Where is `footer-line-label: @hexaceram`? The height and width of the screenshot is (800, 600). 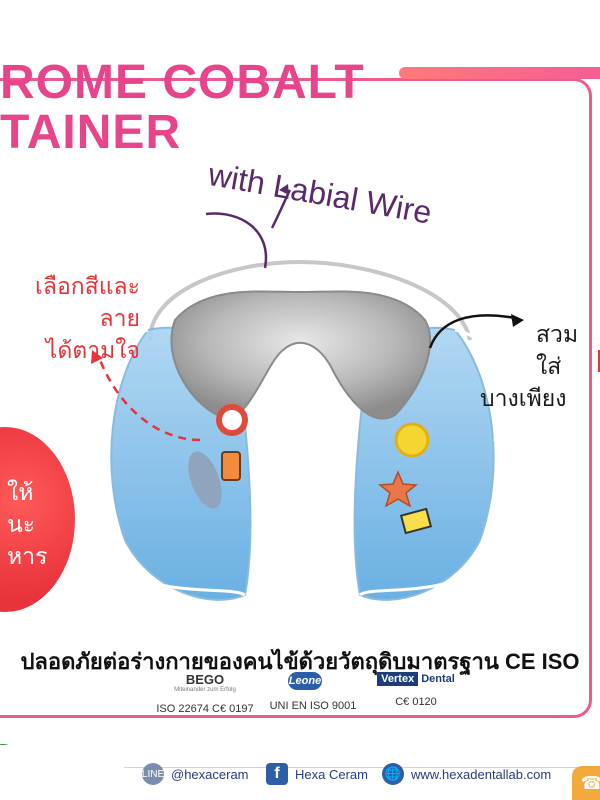
footer-line-label: @hexaceram is located at coordinates (210, 774).